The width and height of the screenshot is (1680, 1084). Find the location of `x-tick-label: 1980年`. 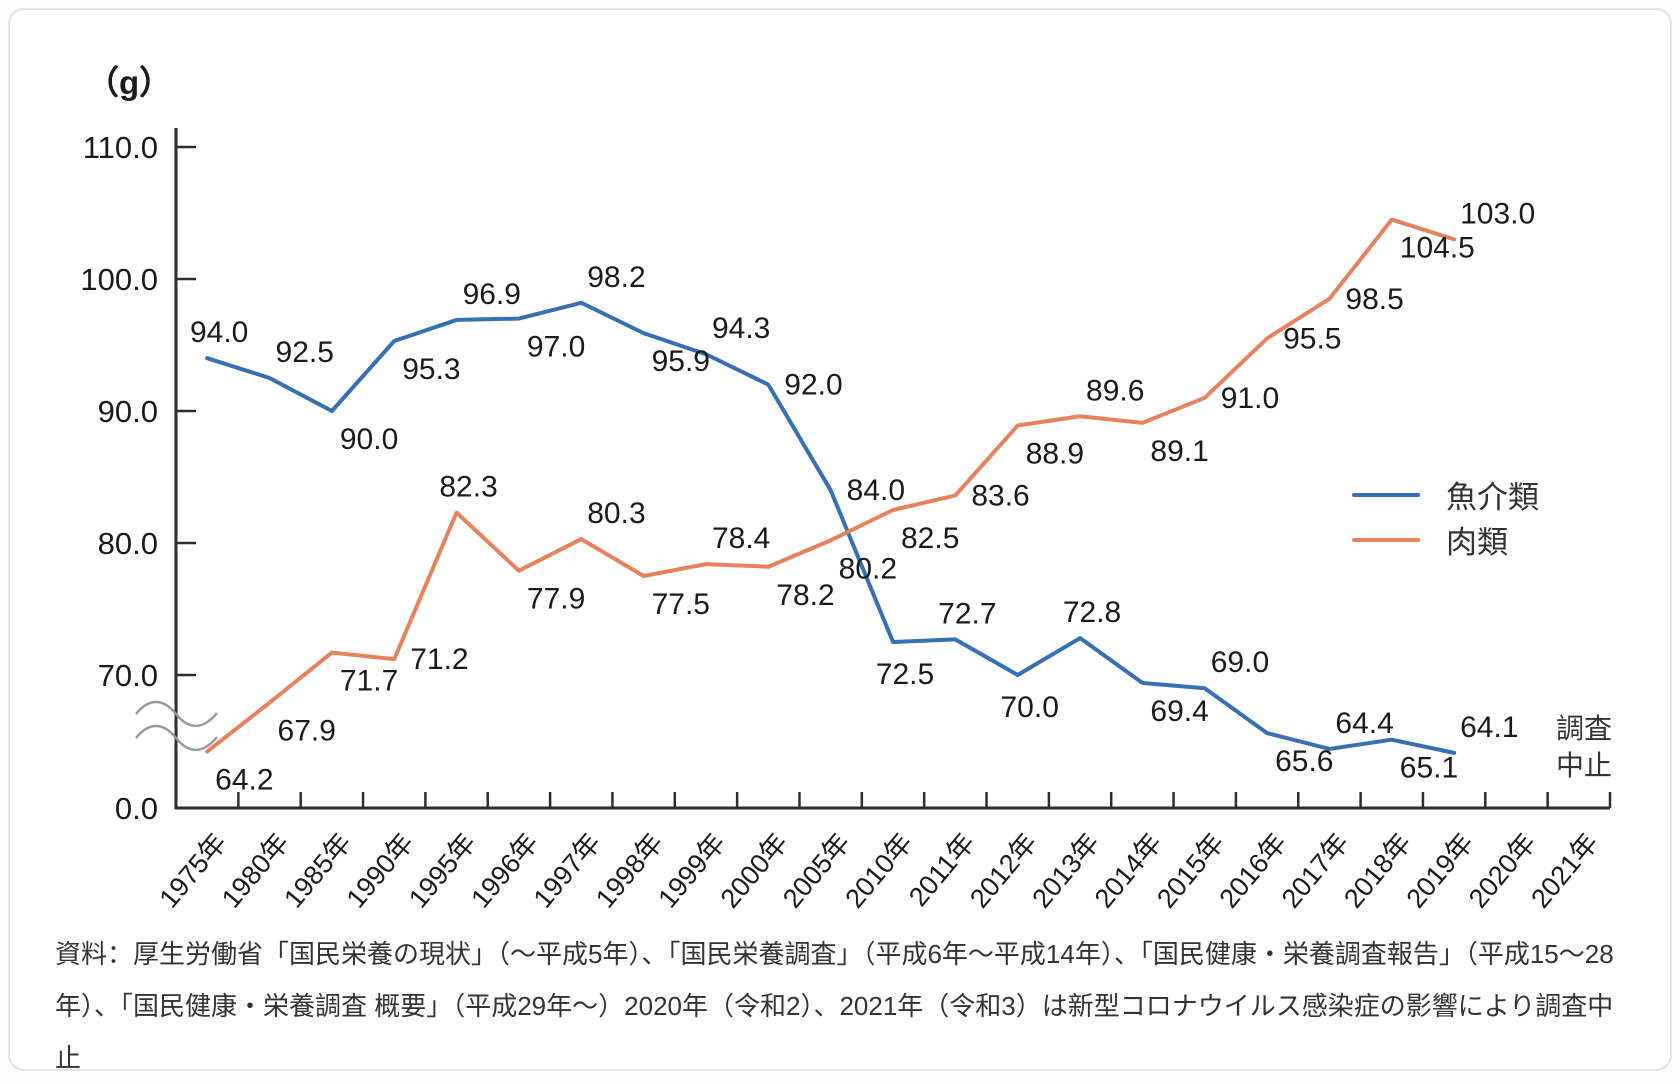

x-tick-label: 1980年 is located at coordinates (255, 871).